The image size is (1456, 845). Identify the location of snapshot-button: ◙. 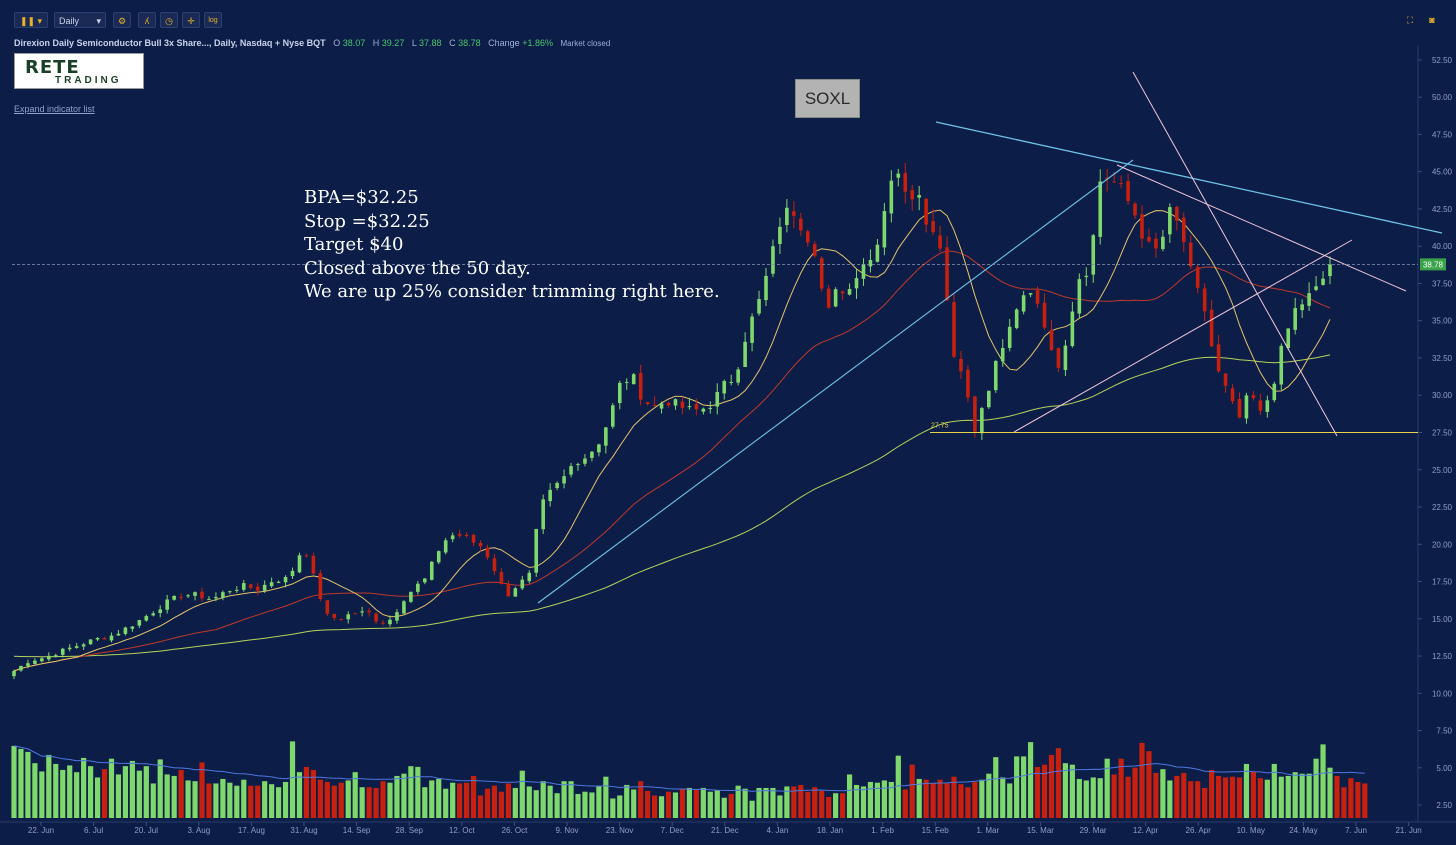
(1432, 20).